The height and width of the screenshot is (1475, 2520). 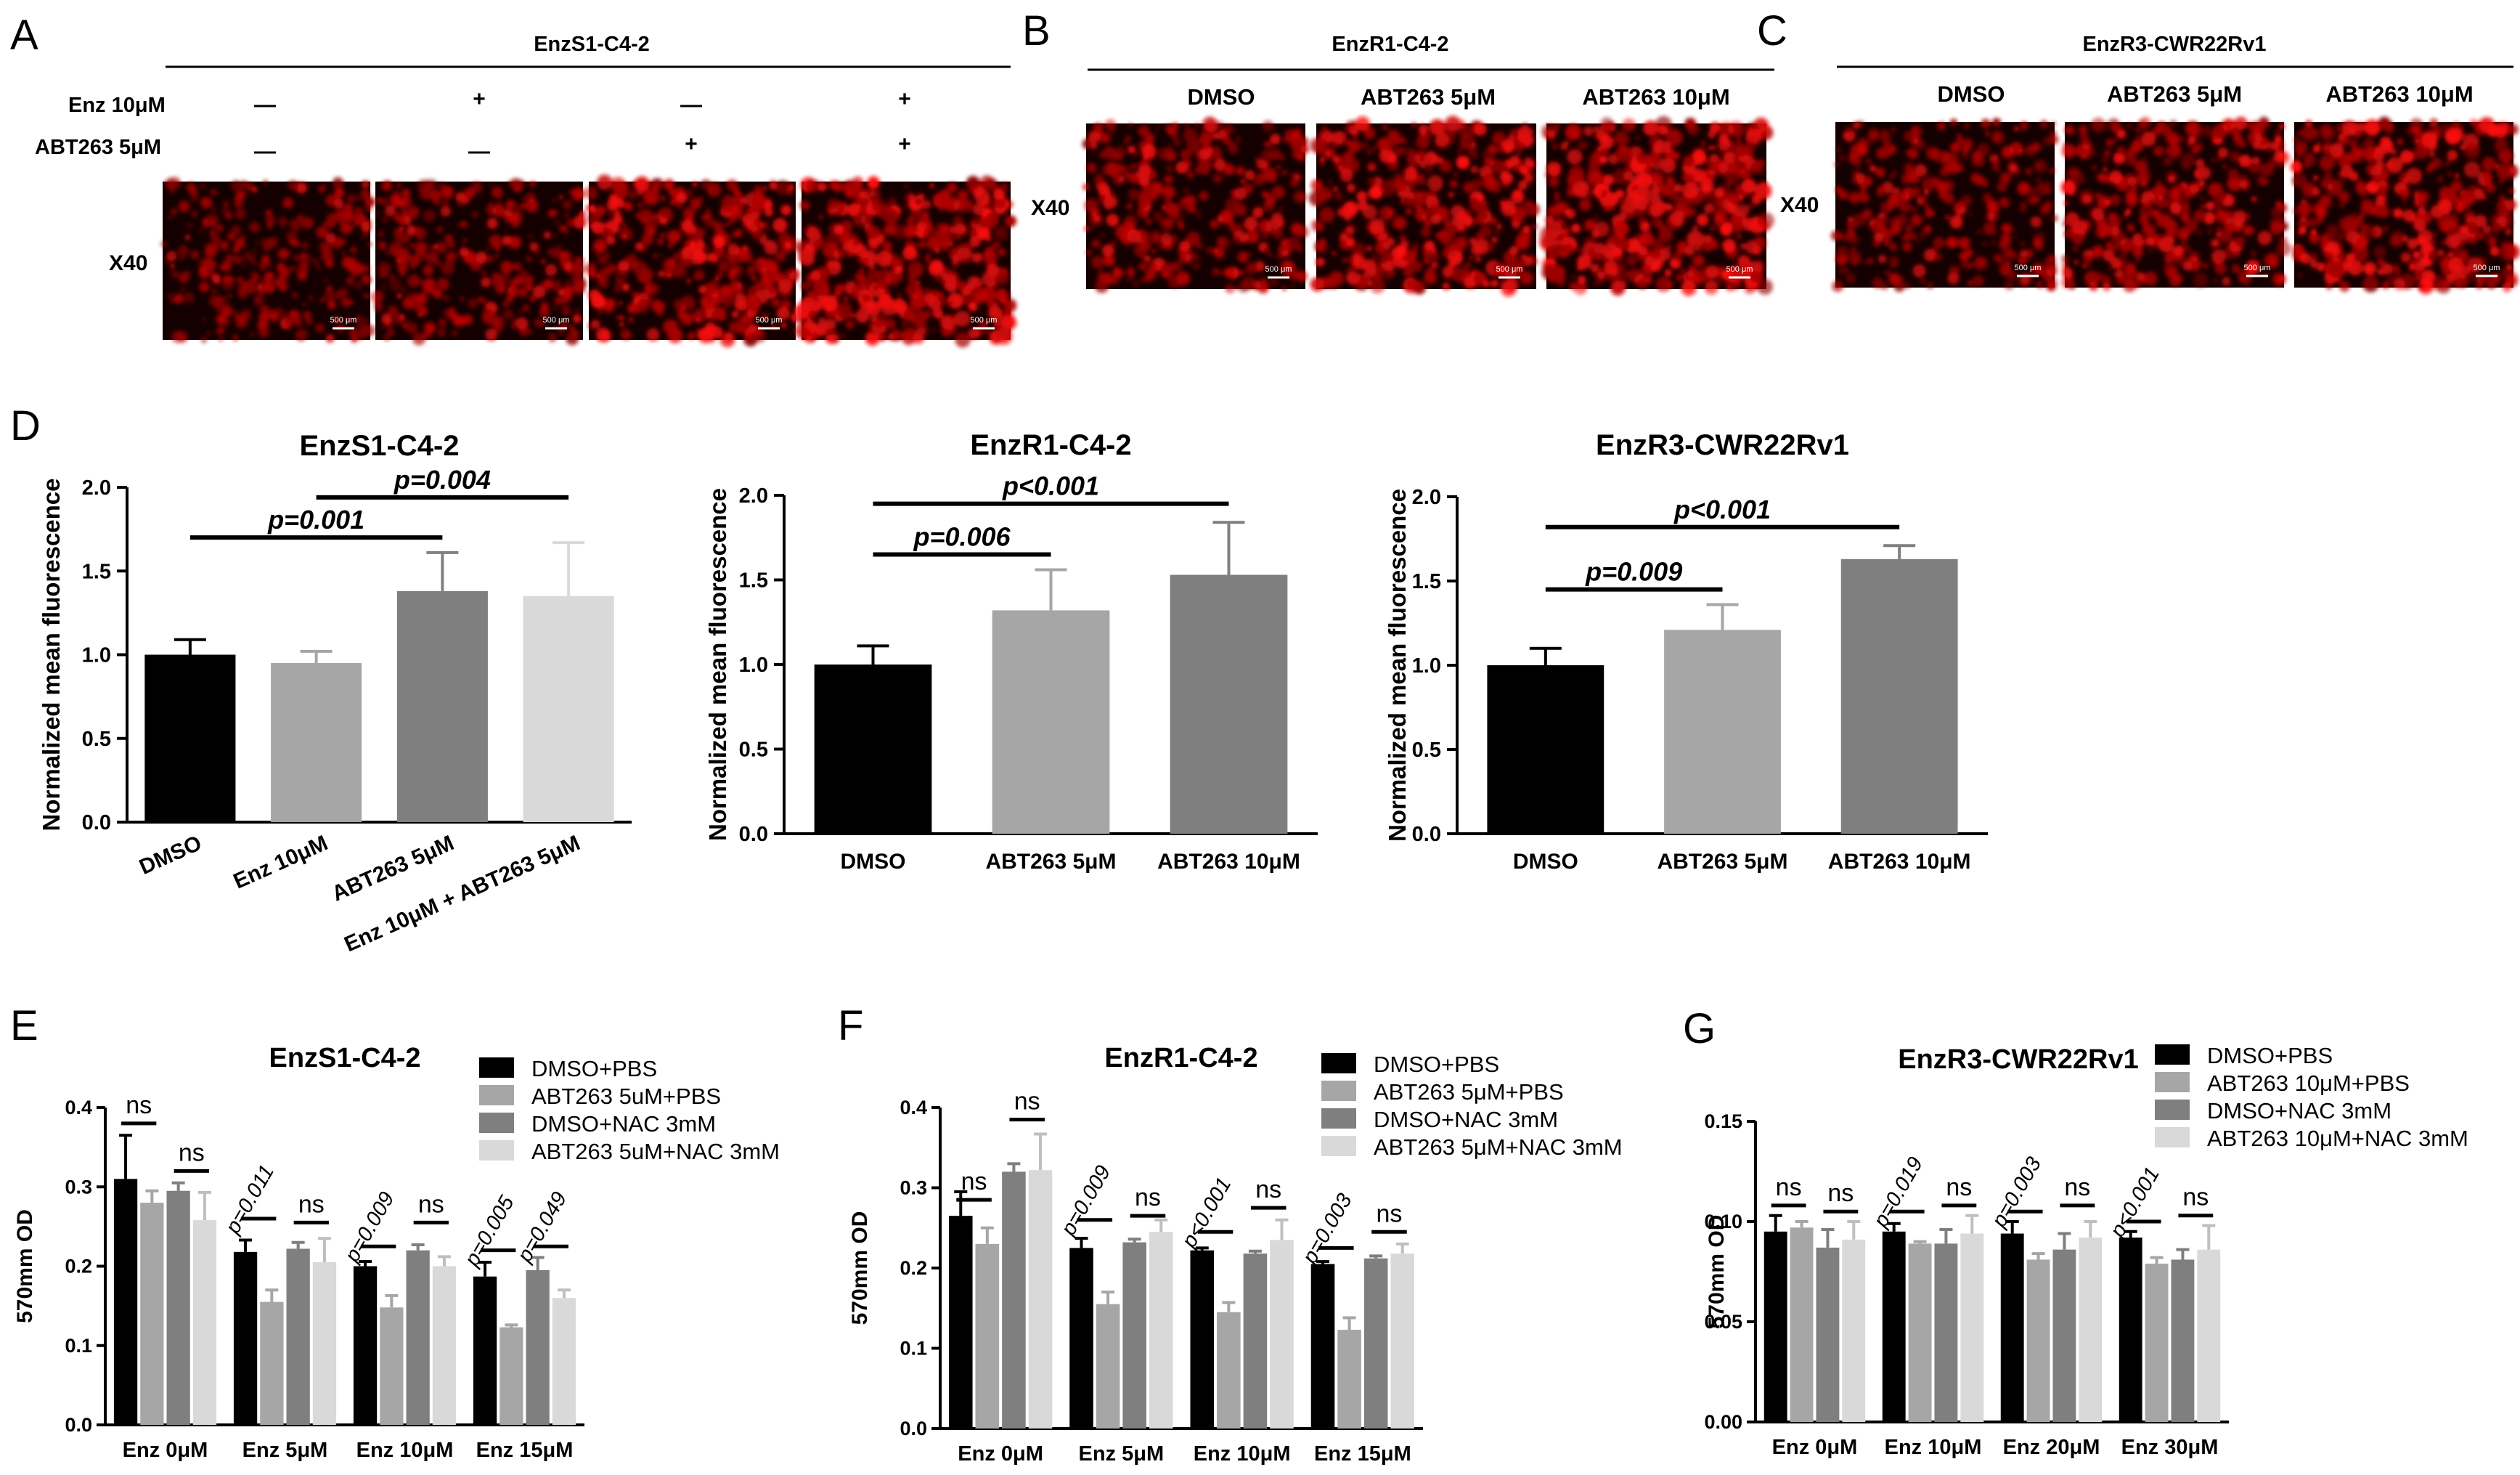 I want to click on panel-a-micrograph-3: 500 μm, so click(x=692, y=261).